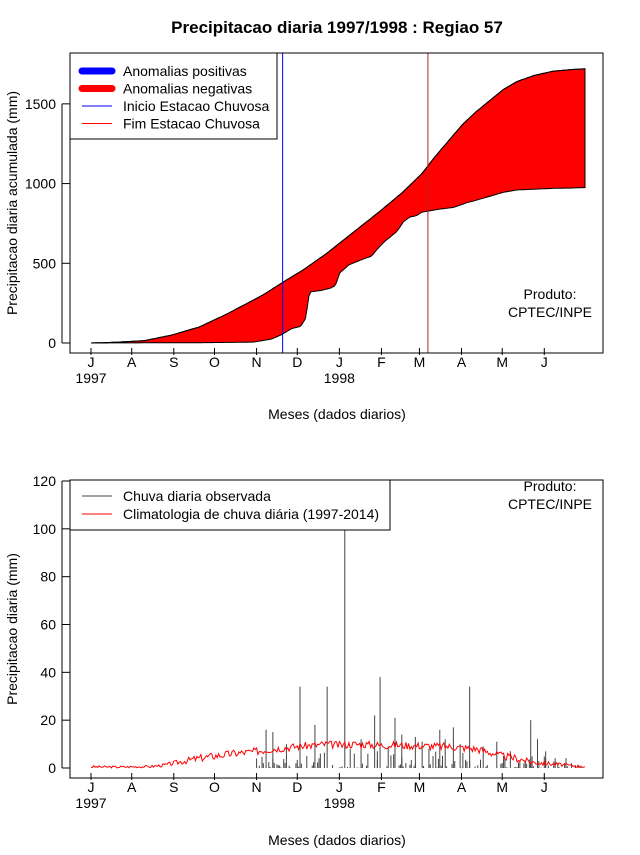  What do you see at coordinates (197, 496) in the screenshot?
I see `bottom-legend-label: Chuva diaria observada` at bounding box center [197, 496].